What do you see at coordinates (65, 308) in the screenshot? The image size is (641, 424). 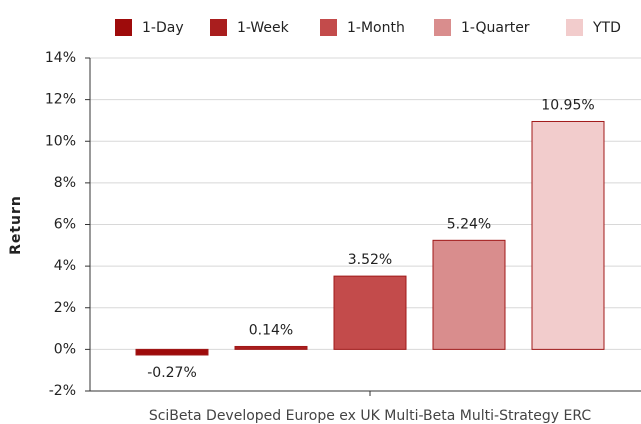 I see `y-tick-label: 2%` at bounding box center [65, 308].